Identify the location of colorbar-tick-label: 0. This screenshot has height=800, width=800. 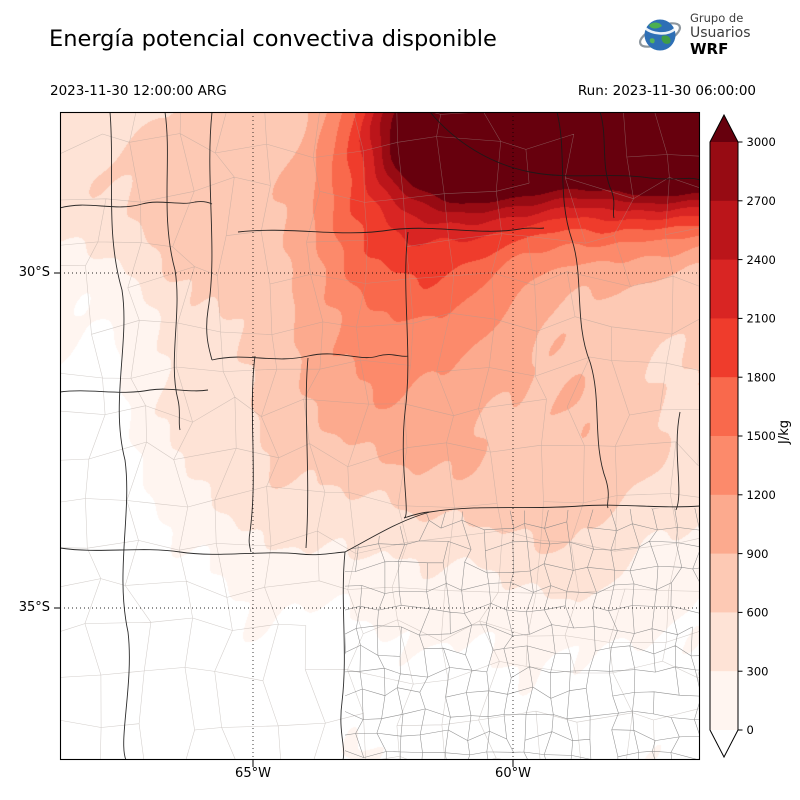
(750, 730).